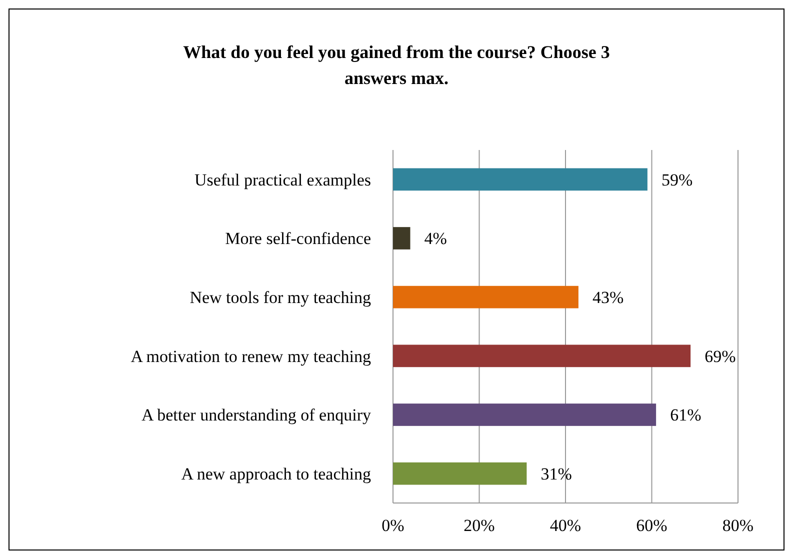  Describe the element at coordinates (608, 298) in the screenshot. I see `data-label: 43%` at that location.